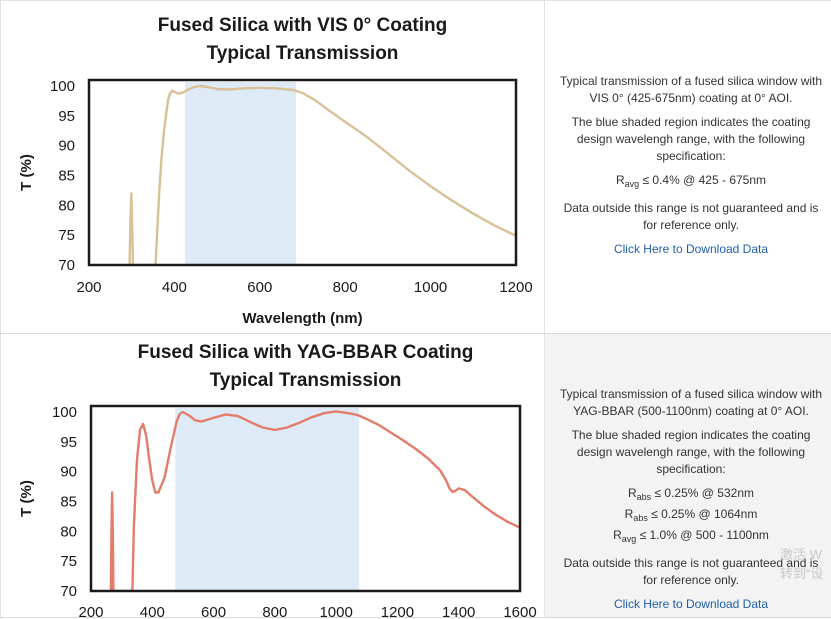 This screenshot has height=619, width=831. Describe the element at coordinates (458, 611) in the screenshot. I see `x-tick-label: 1400` at that location.